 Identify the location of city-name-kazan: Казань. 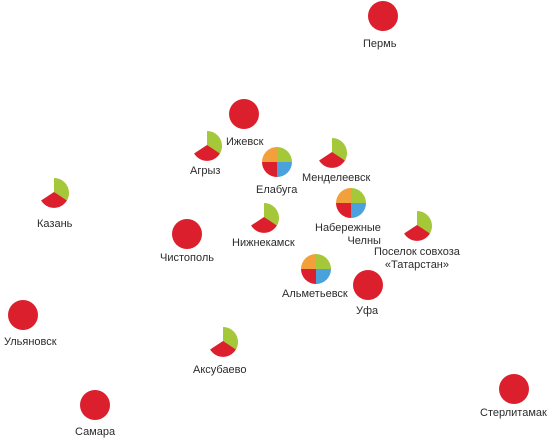
(55, 224).